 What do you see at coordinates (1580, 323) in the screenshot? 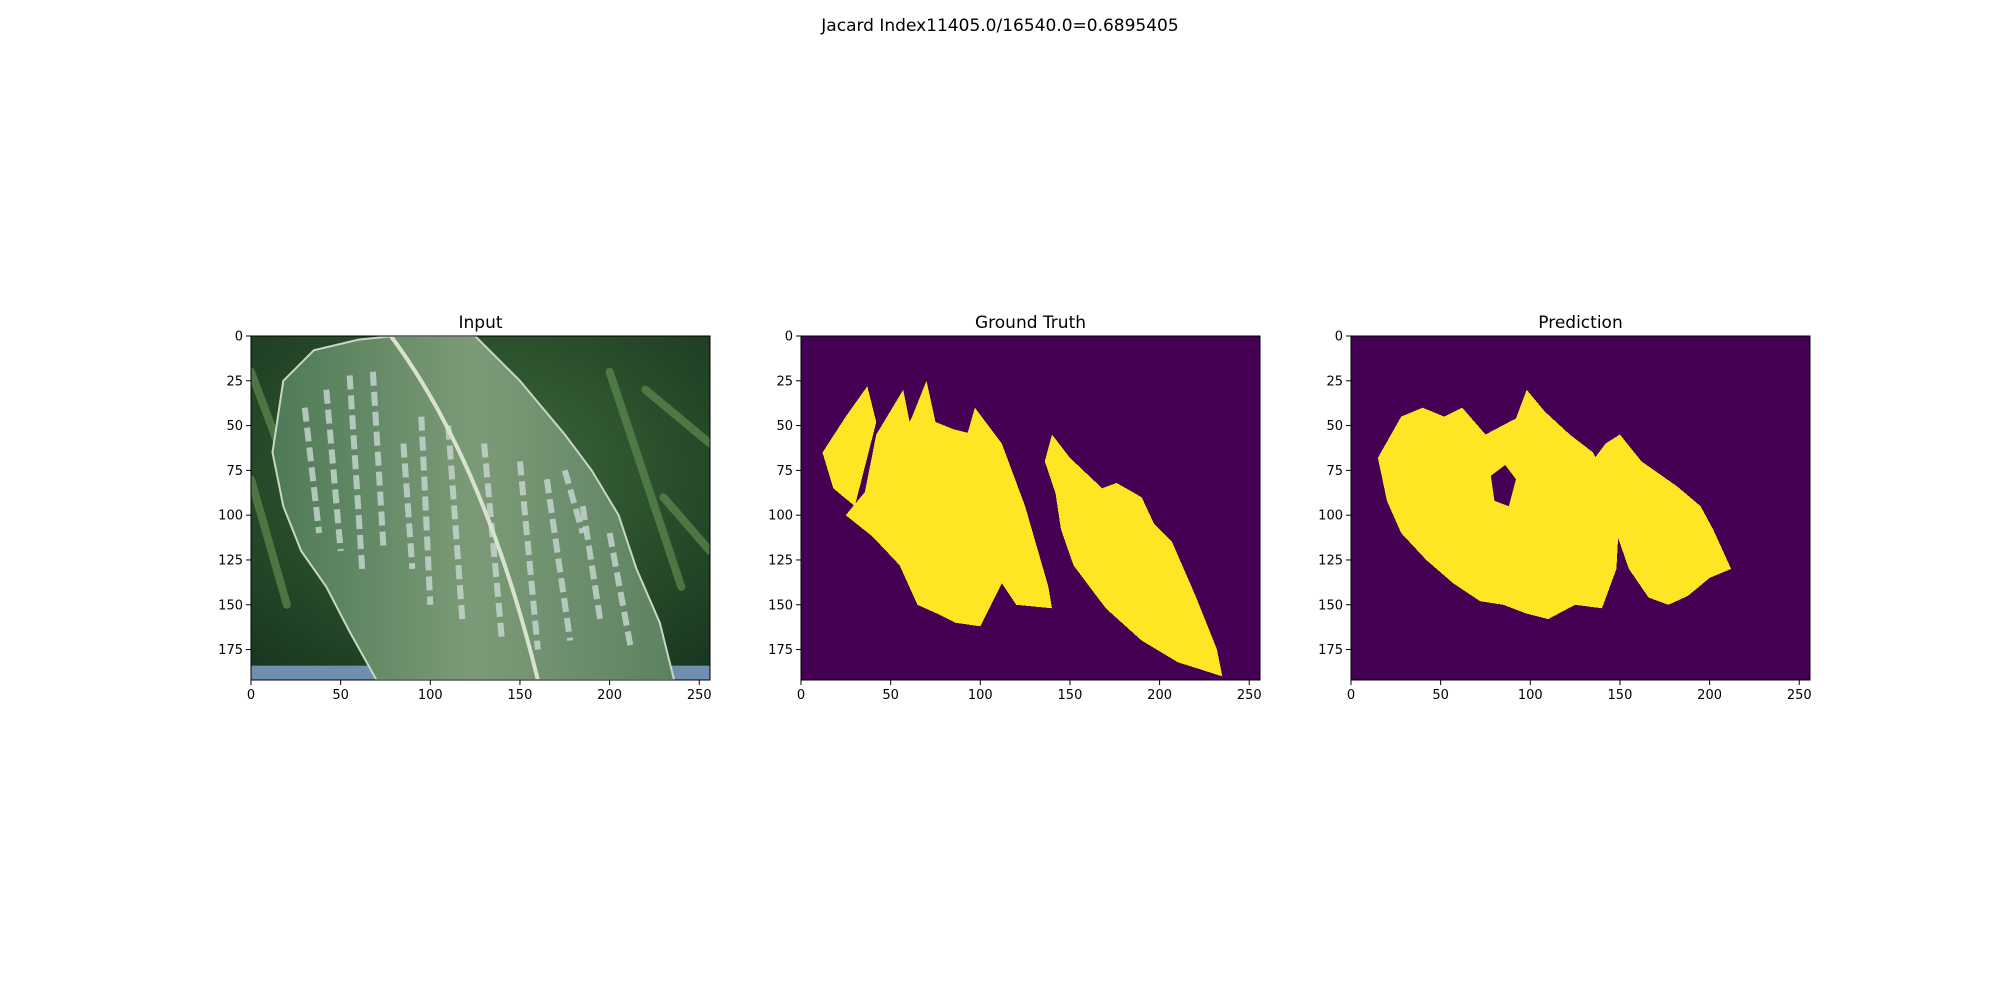
I see `subplot-title: Prediction` at bounding box center [1580, 323].